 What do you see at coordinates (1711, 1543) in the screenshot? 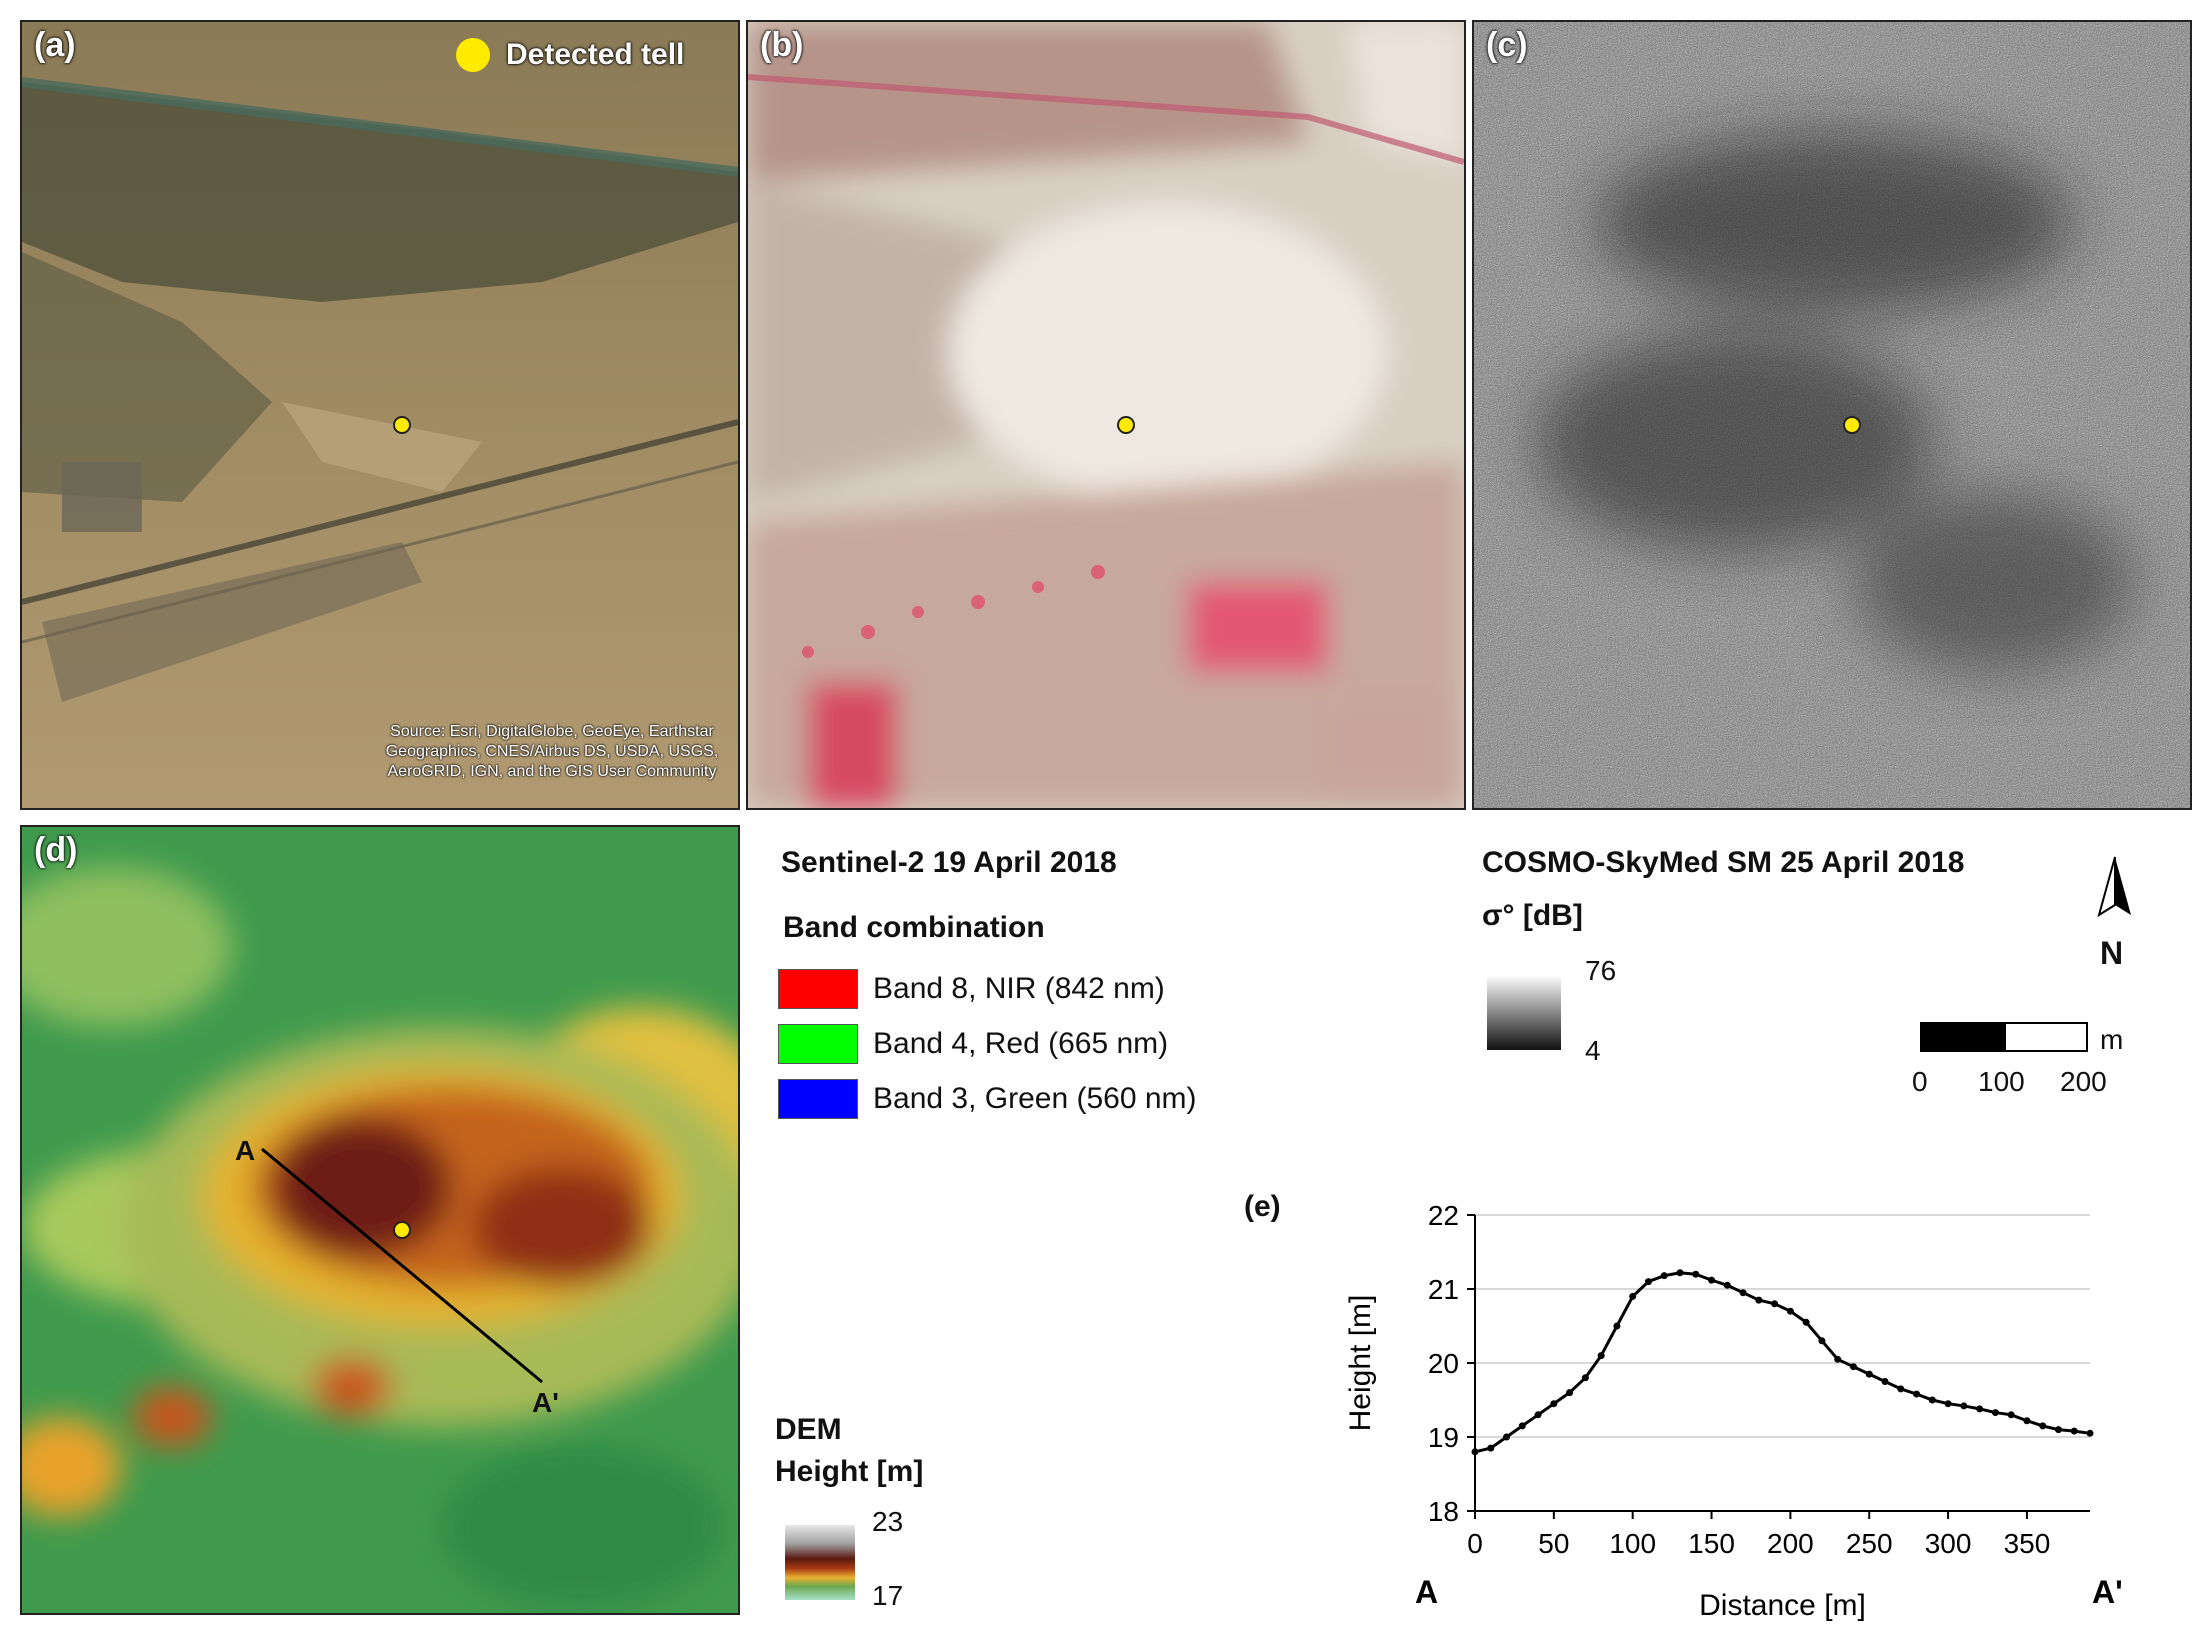
I see `x-tick-label: 150` at bounding box center [1711, 1543].